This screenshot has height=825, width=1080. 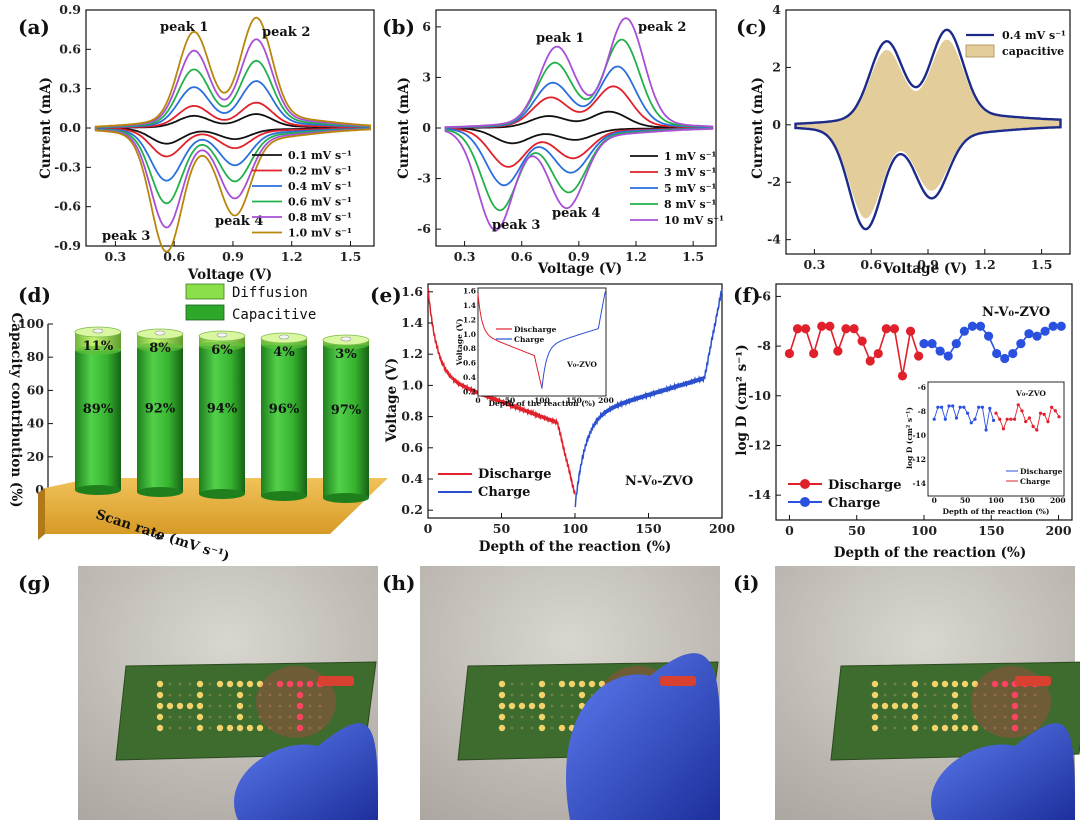 What do you see at coordinates (222, 350) in the screenshot?
I see `bar-label-diffusion-2: 6%` at bounding box center [222, 350].